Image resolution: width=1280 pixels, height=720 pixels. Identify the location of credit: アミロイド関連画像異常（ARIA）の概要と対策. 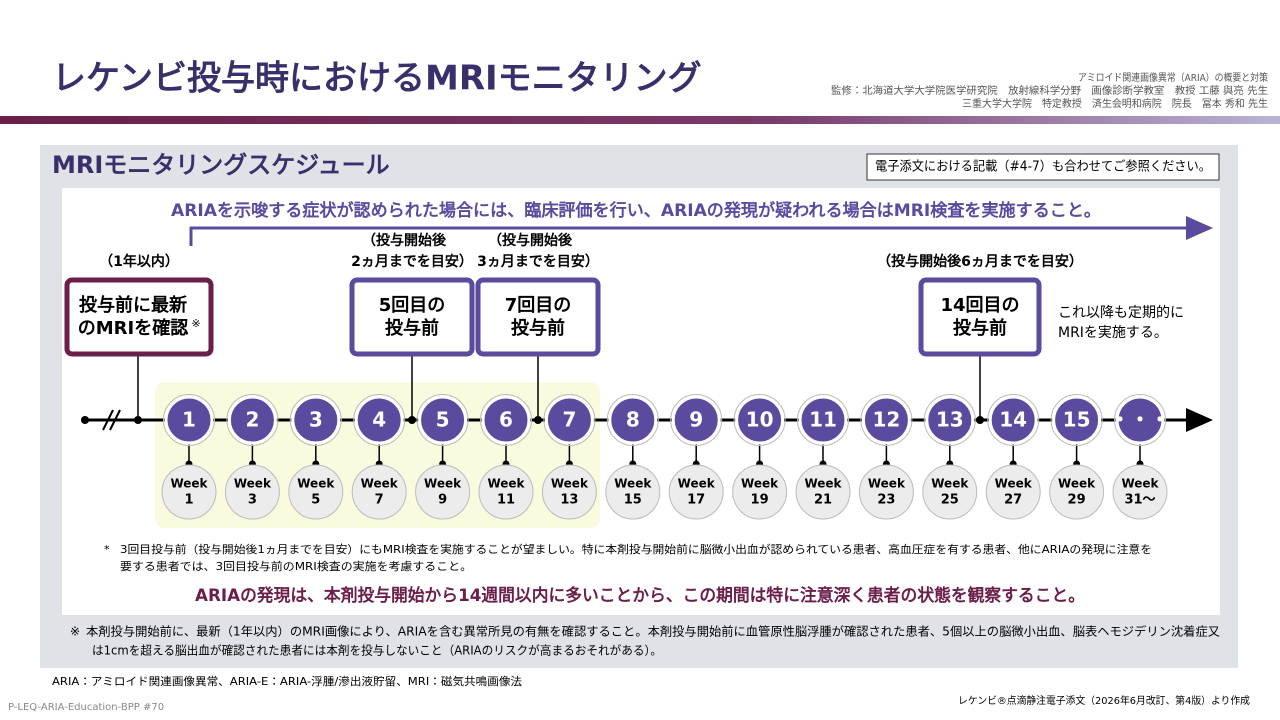
(1173, 77).